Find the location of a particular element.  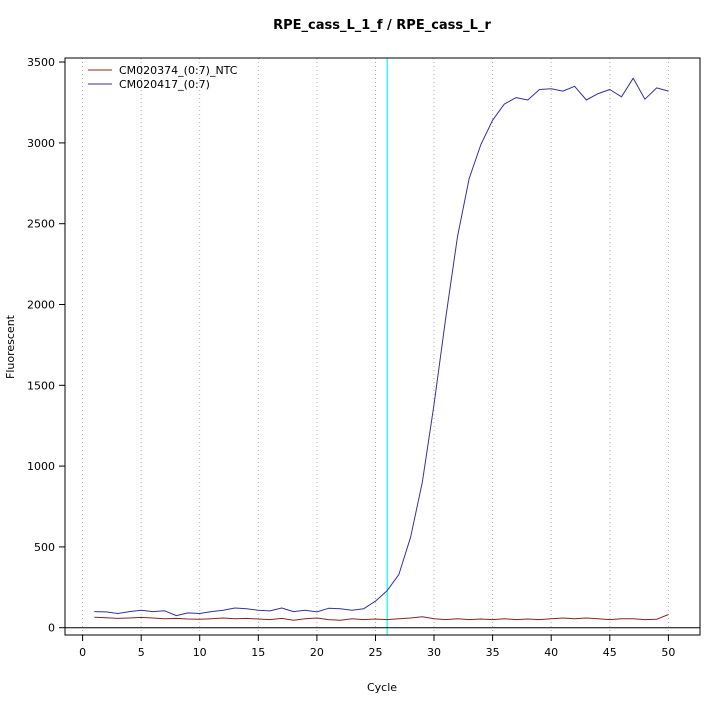

x-tick-label: 25 is located at coordinates (376, 652).